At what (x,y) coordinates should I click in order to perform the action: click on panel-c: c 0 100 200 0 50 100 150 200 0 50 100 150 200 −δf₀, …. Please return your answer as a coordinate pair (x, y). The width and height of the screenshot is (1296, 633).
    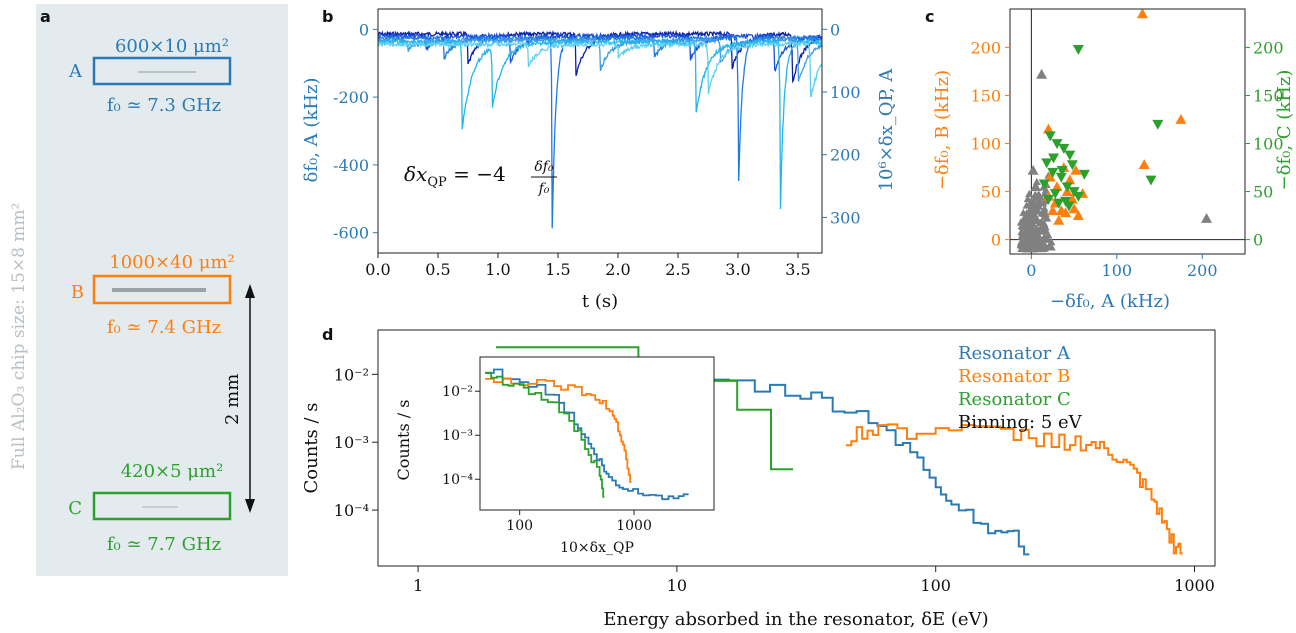
    Looking at the image, I should click on (1110, 159).